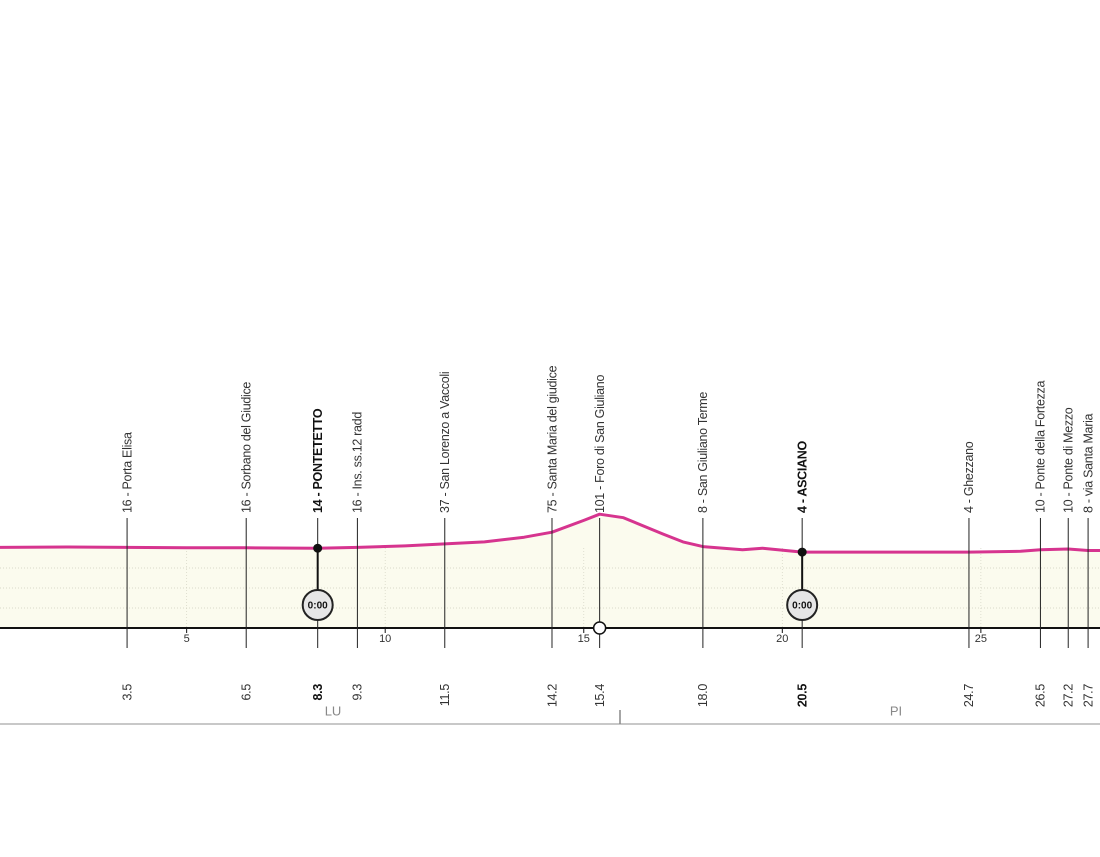 Image resolution: width=1100 pixels, height=857 pixels. I want to click on waypoint-km: 24.7, so click(969, 695).